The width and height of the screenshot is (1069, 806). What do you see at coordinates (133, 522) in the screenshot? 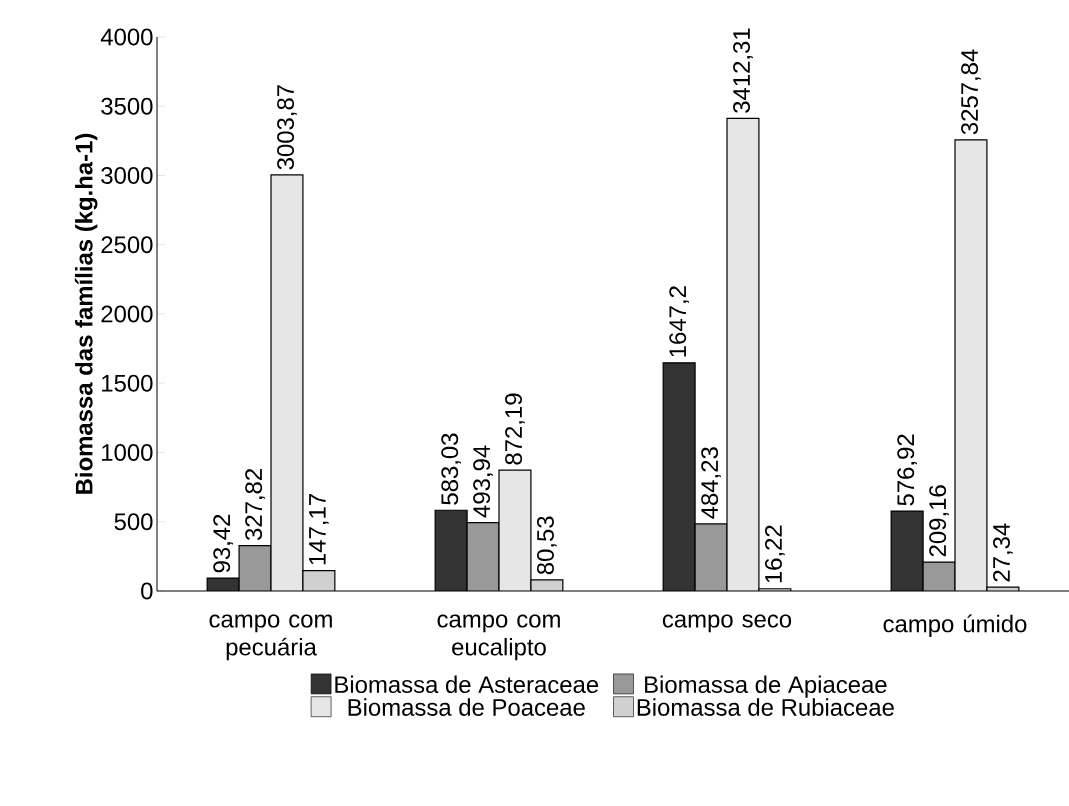
I see `y-tick-label: 500` at bounding box center [133, 522].